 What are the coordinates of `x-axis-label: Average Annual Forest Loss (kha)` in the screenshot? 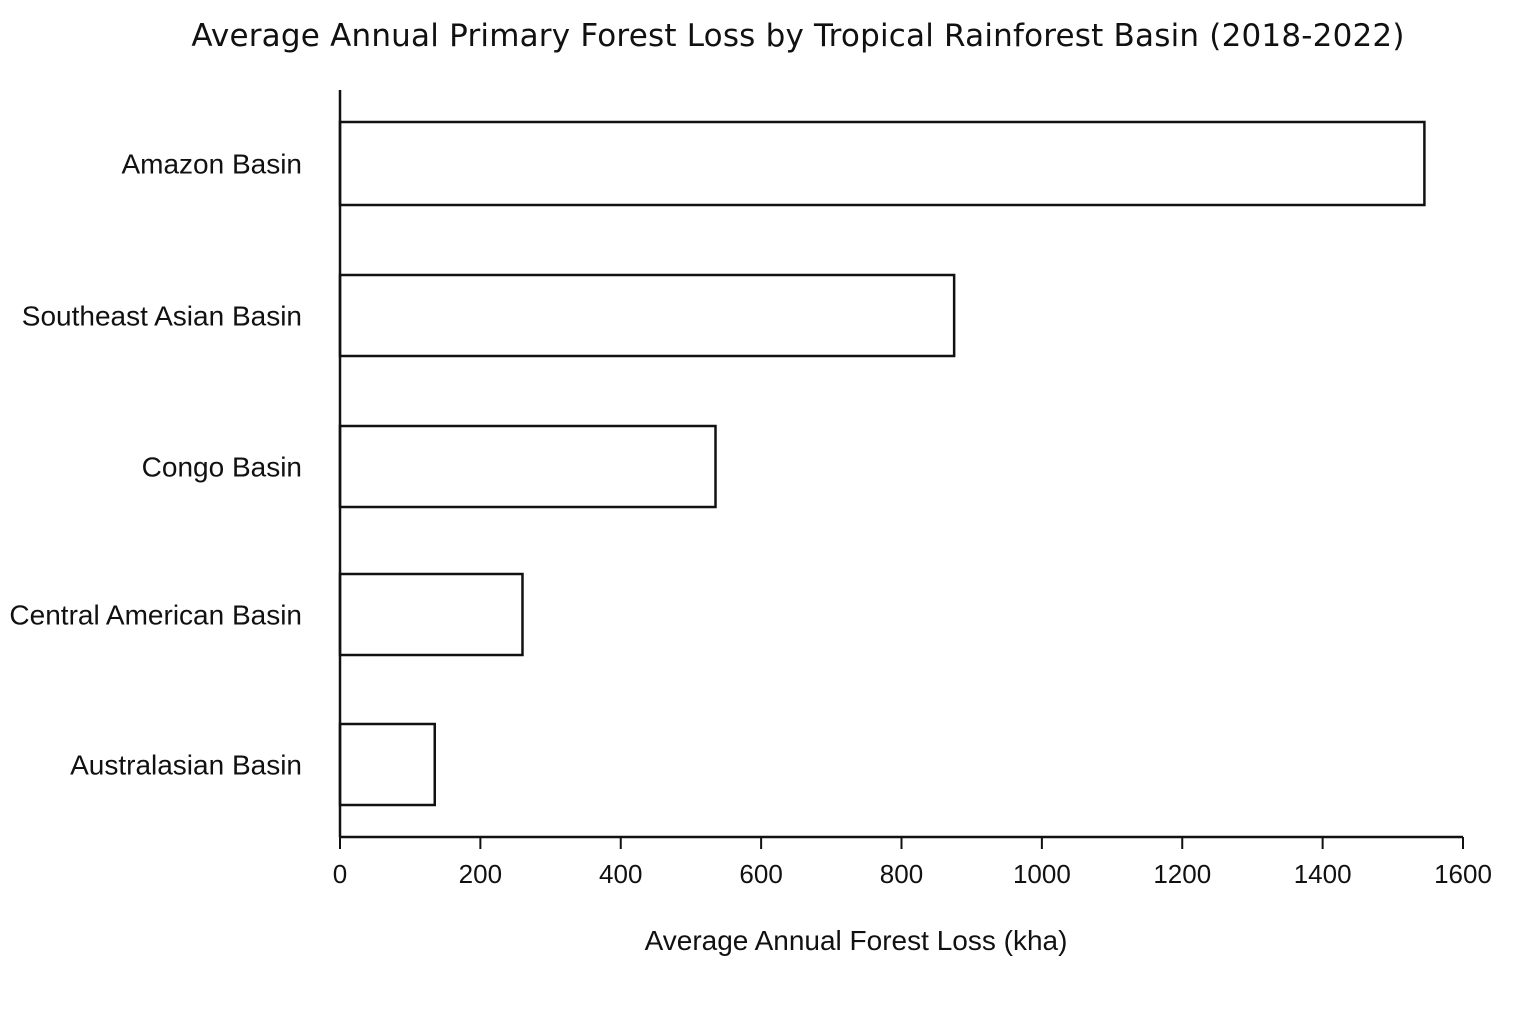 It's located at (856, 940).